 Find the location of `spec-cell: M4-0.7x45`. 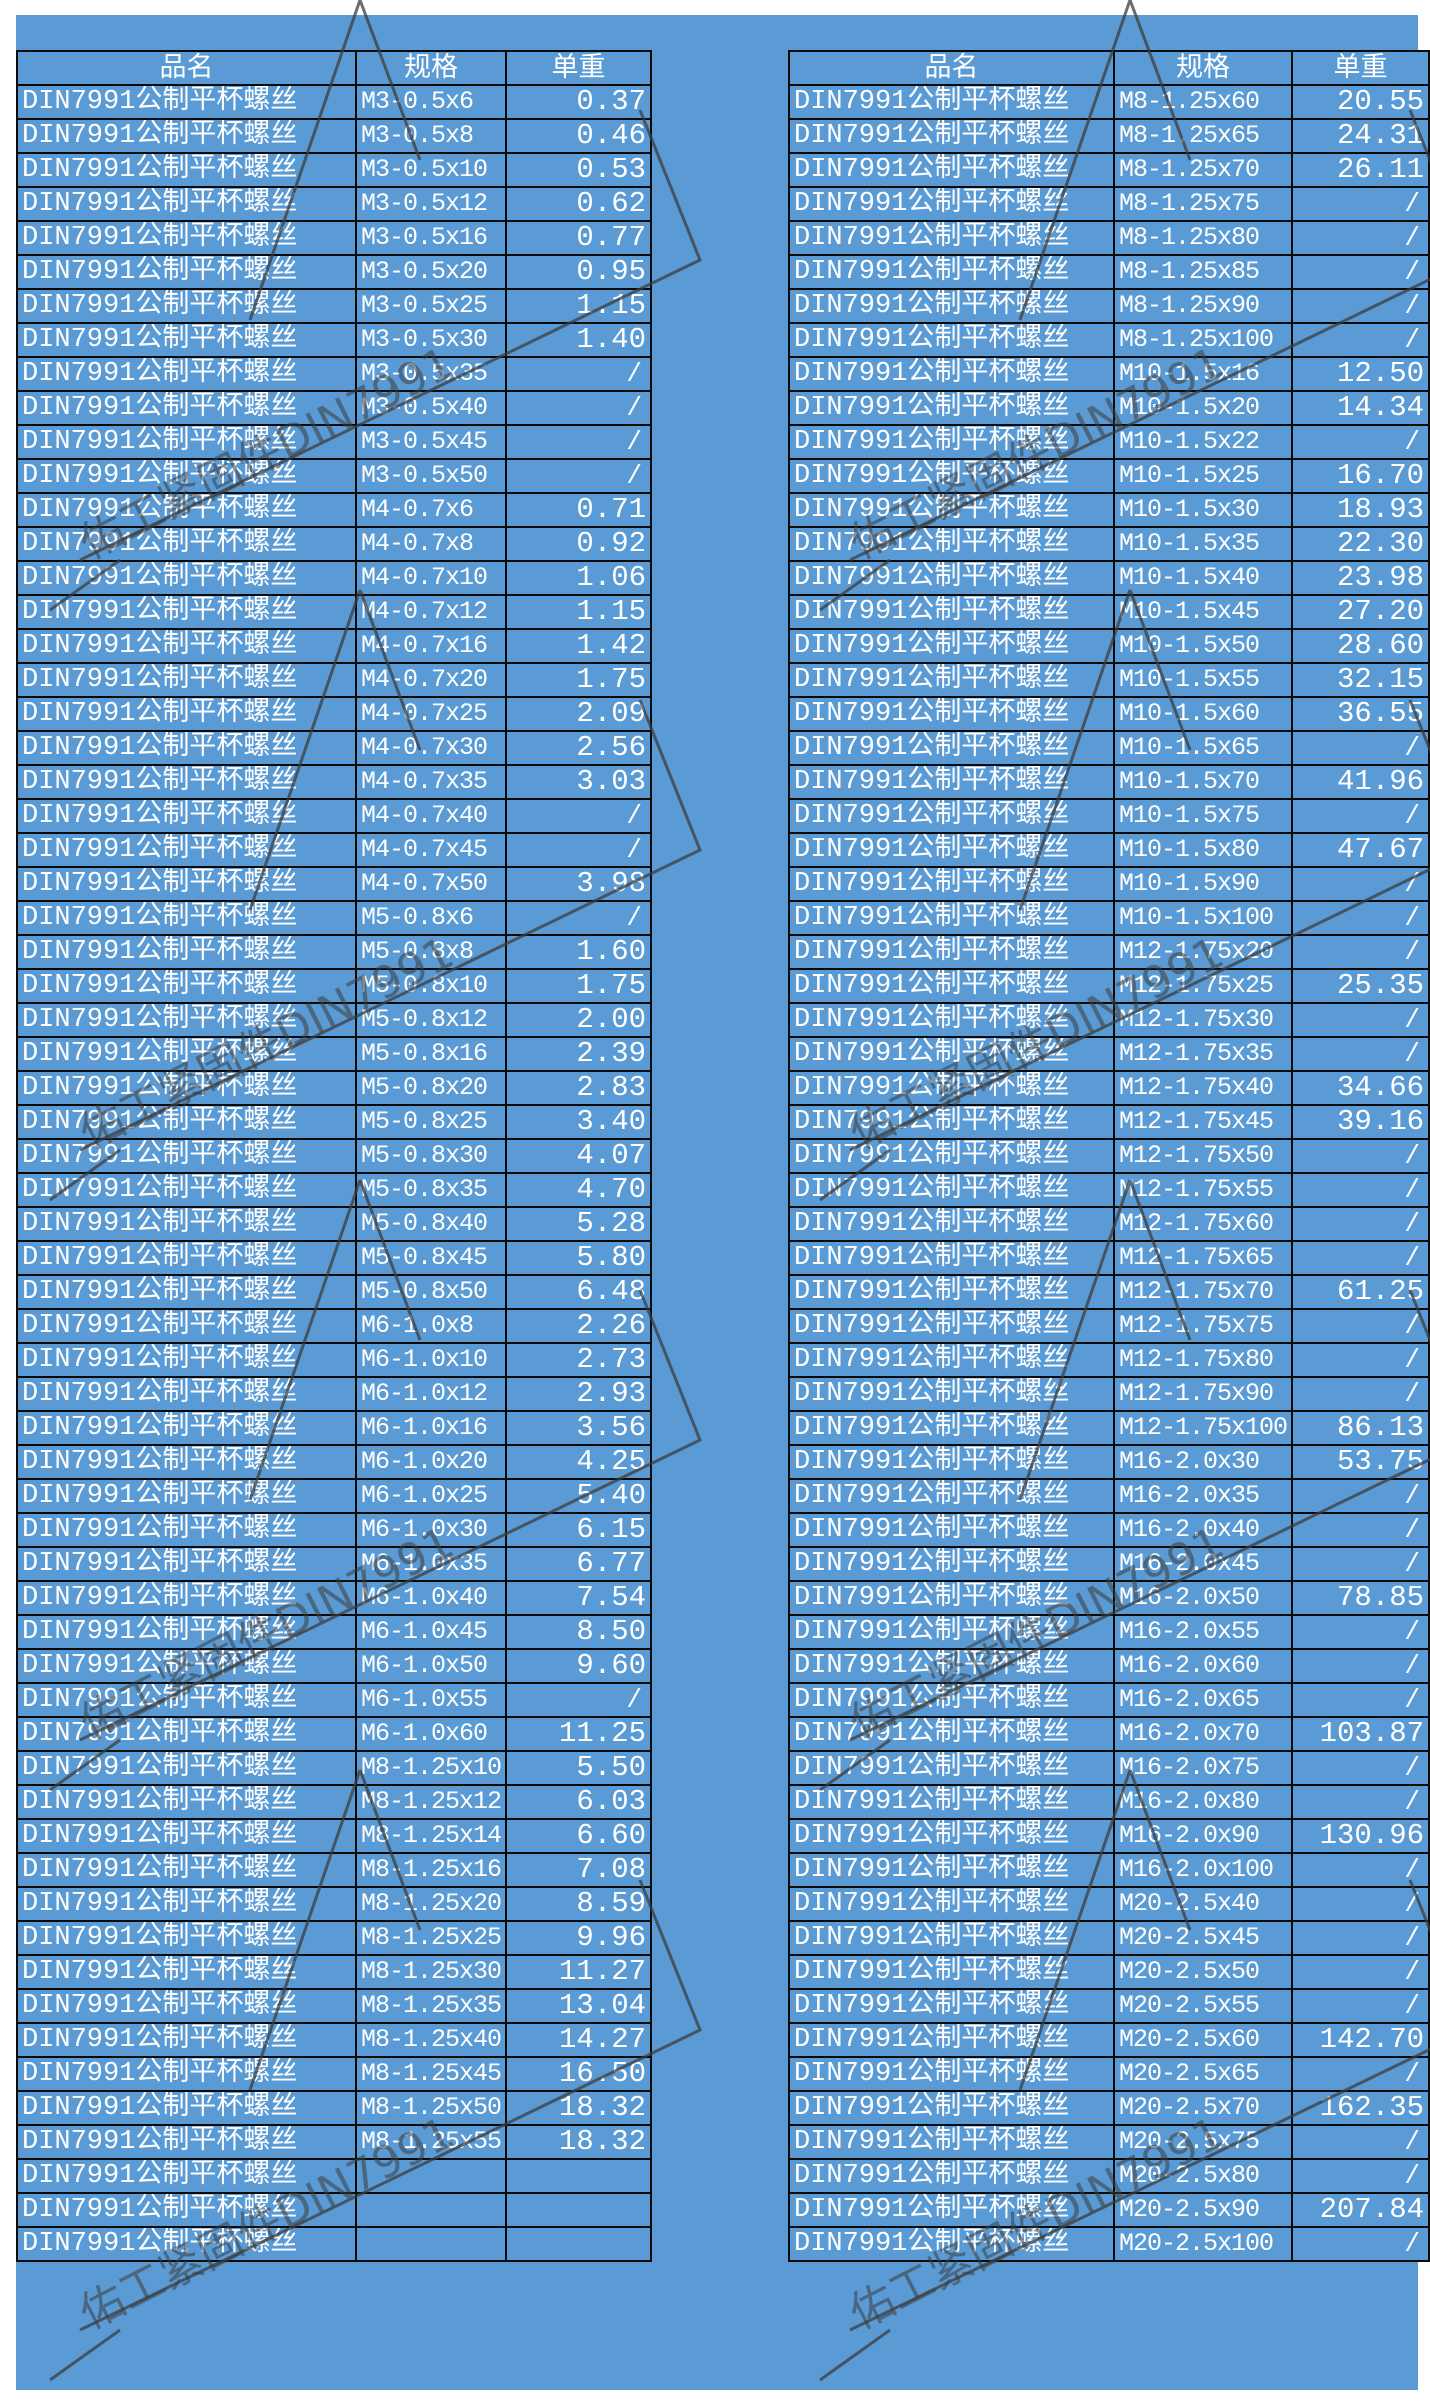

spec-cell: M4-0.7x45 is located at coordinates (431, 850).